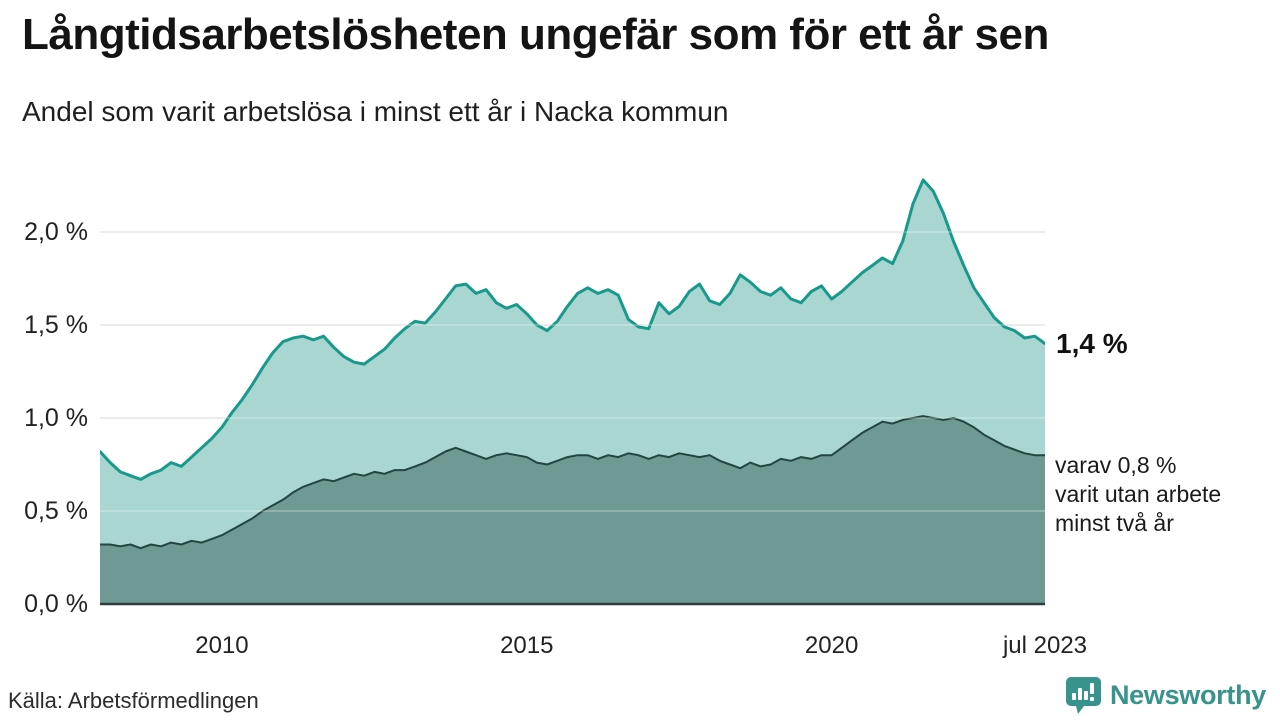 The image size is (1280, 720). I want to click on source-note: Källa: Arbetsförmedlingen, so click(133, 700).